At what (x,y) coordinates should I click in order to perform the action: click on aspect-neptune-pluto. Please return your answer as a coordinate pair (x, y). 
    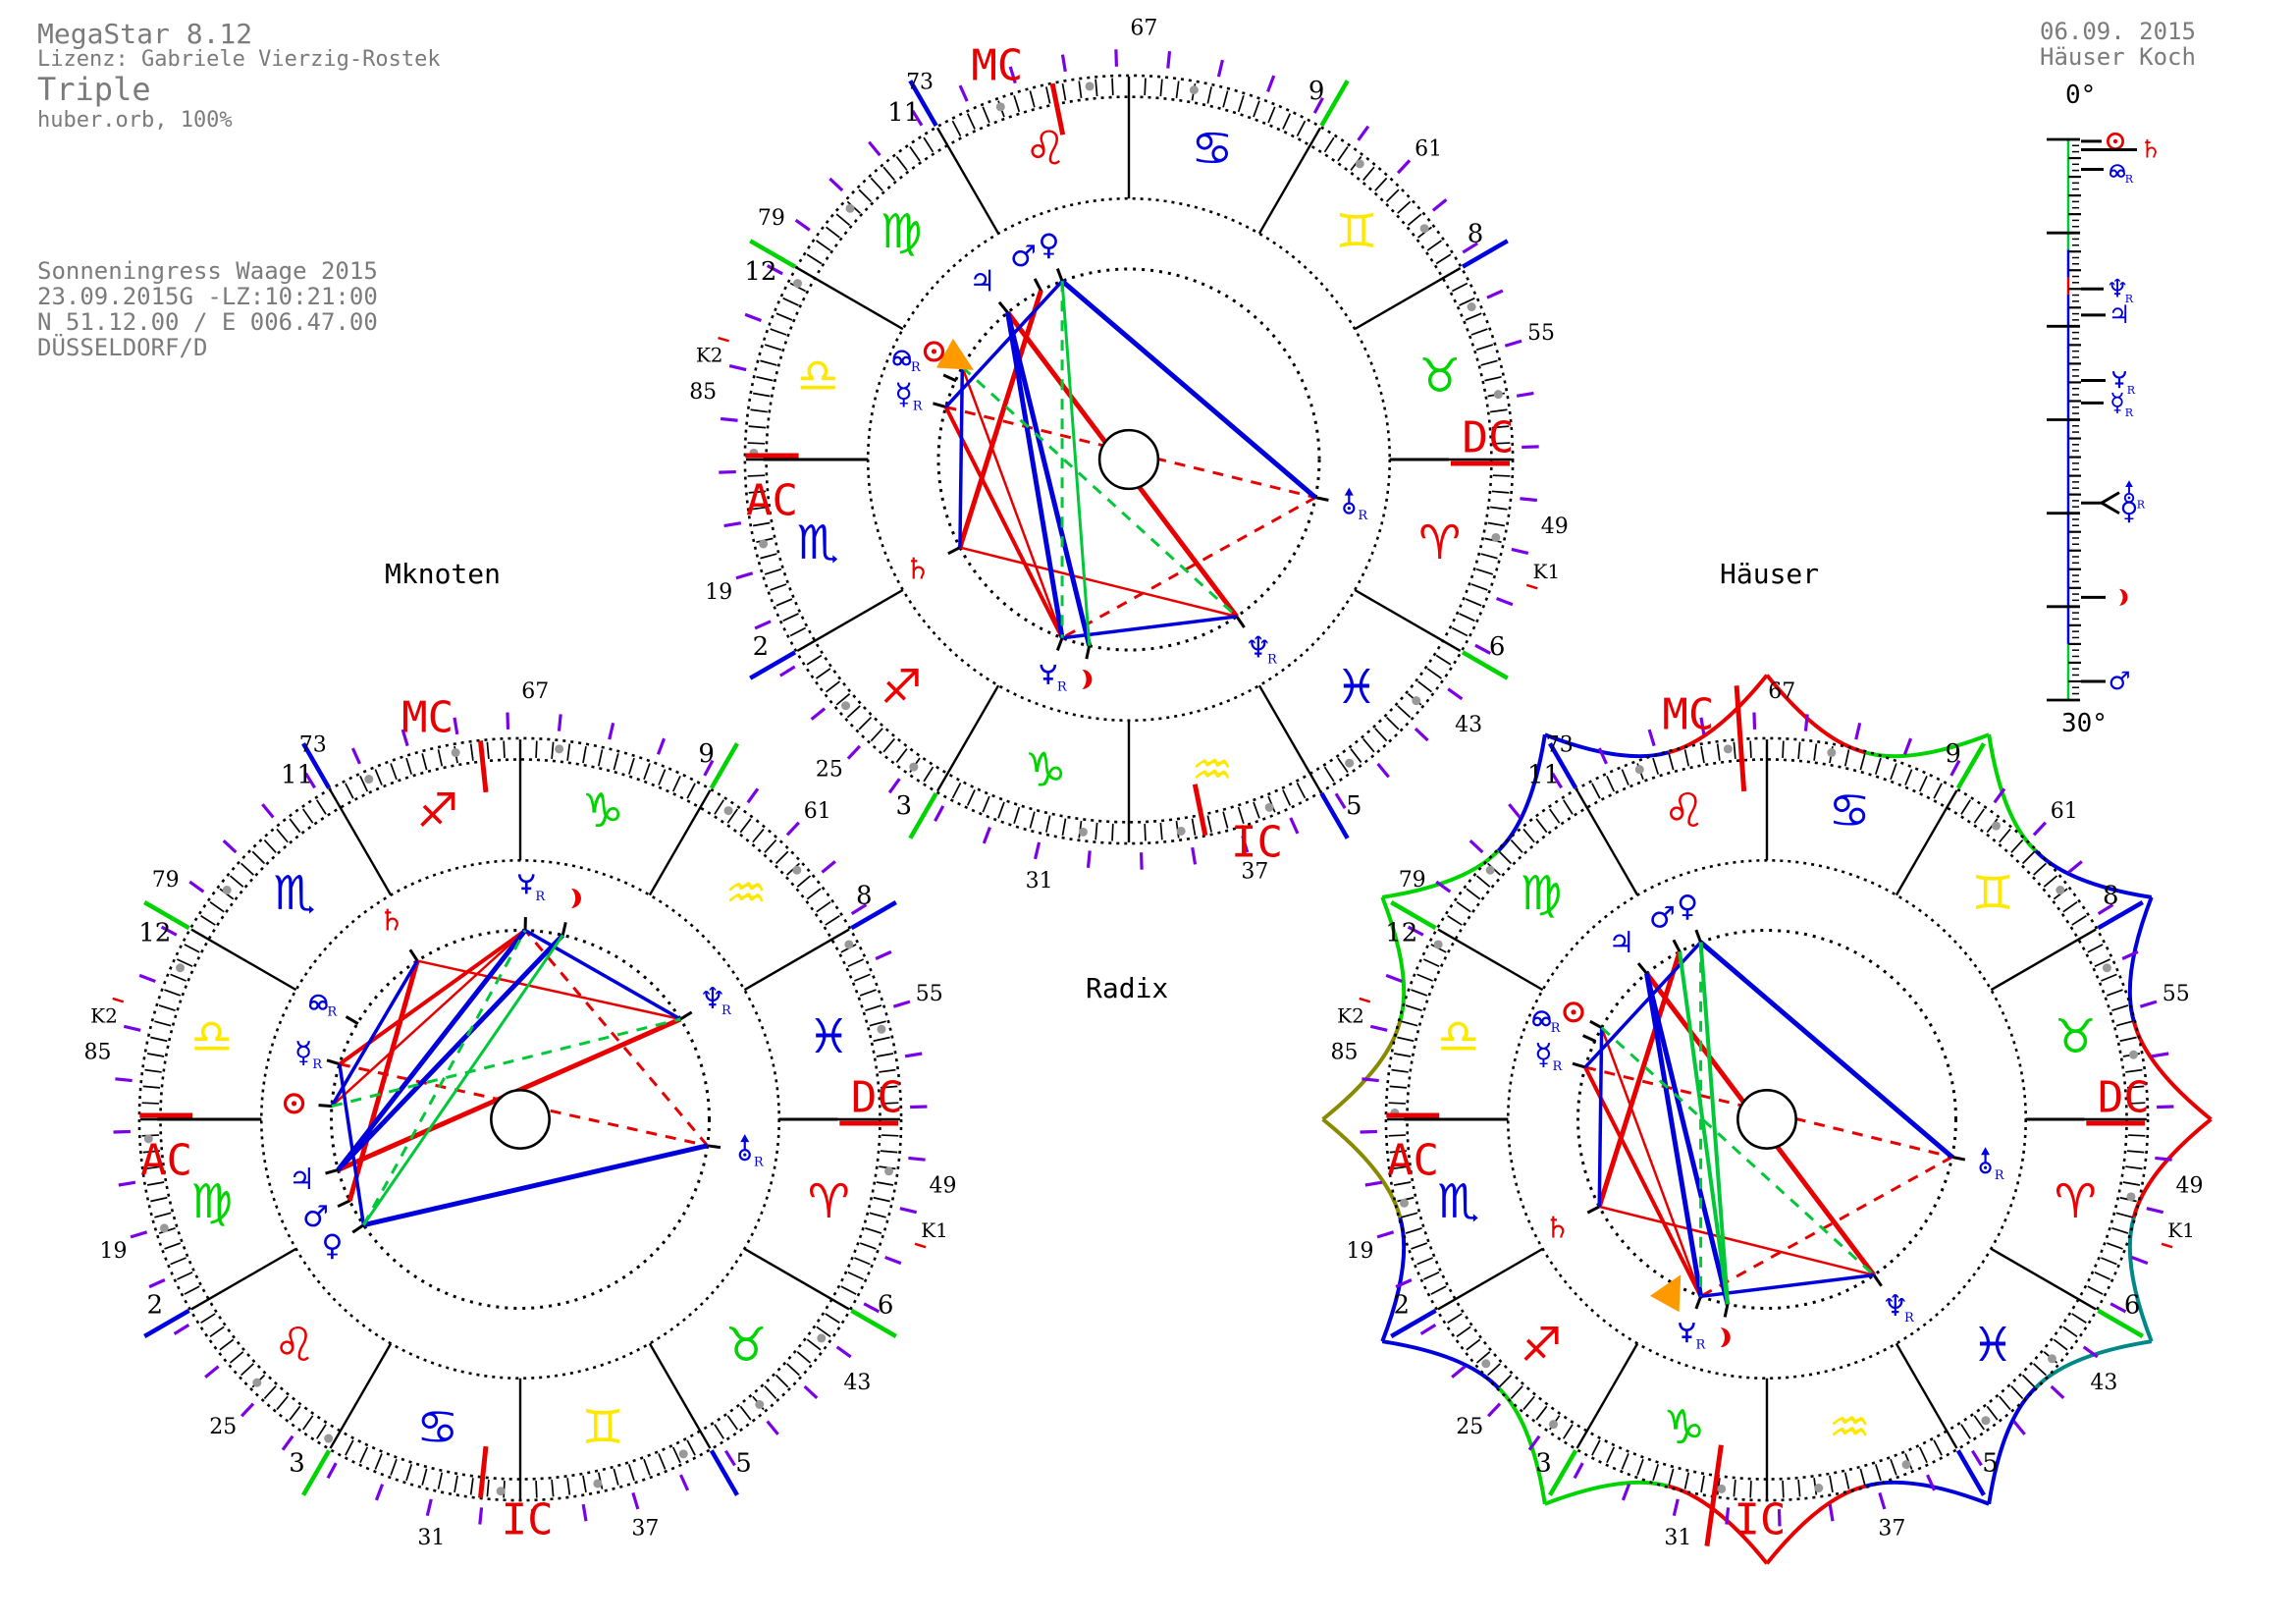
    Looking at the image, I should click on (603, 975).